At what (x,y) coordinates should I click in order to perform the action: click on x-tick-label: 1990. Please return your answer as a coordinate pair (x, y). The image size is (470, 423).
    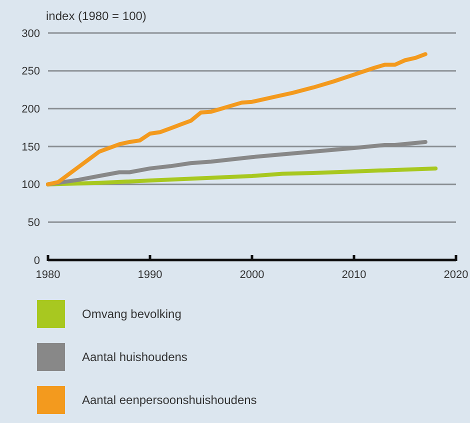
    Looking at the image, I should click on (150, 275).